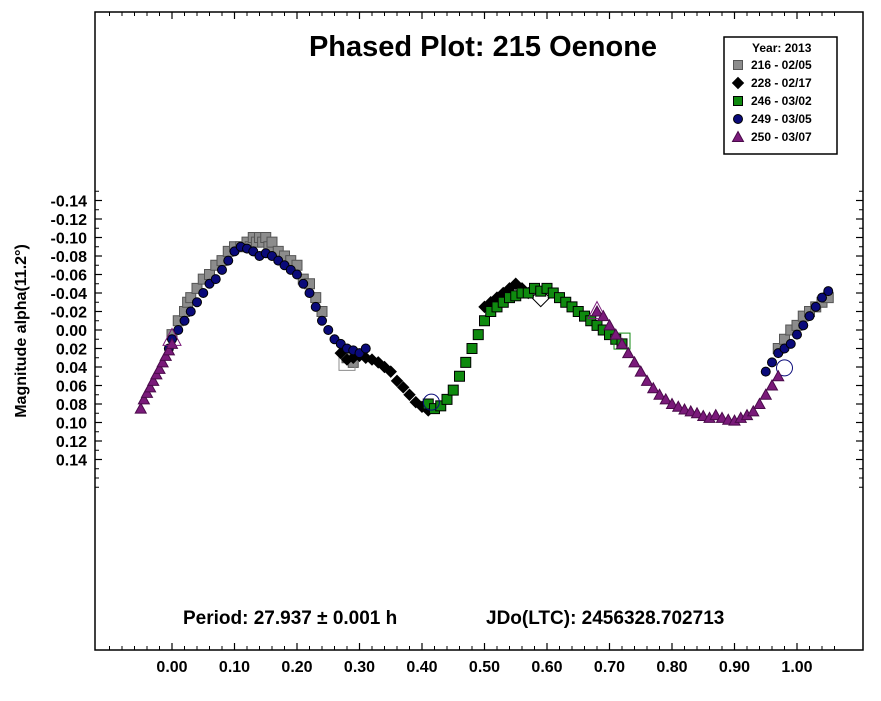 This screenshot has height=701, width=881. What do you see at coordinates (605, 618) in the screenshot?
I see `jdo-annotation: JDo(LTC): 2456328.702713` at bounding box center [605, 618].